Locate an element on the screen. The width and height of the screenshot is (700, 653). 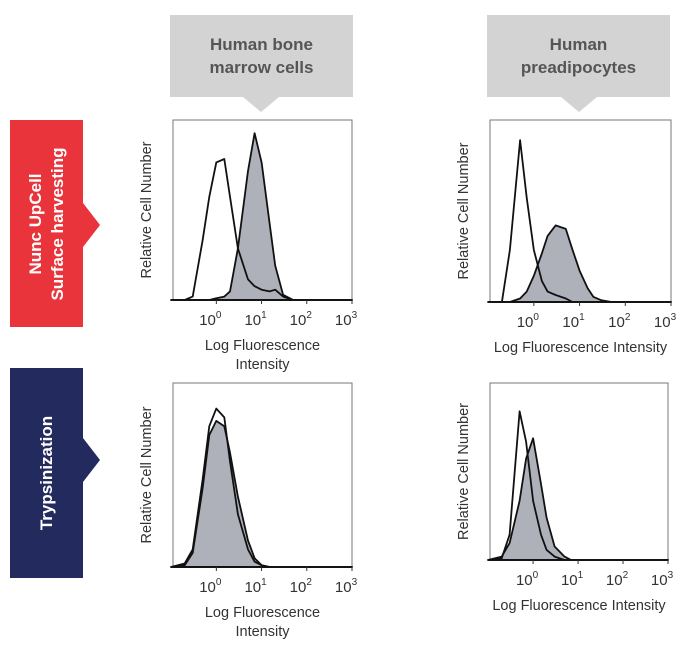
row-label-trypsinization: Trypsinization is located at coordinates (46, 473).